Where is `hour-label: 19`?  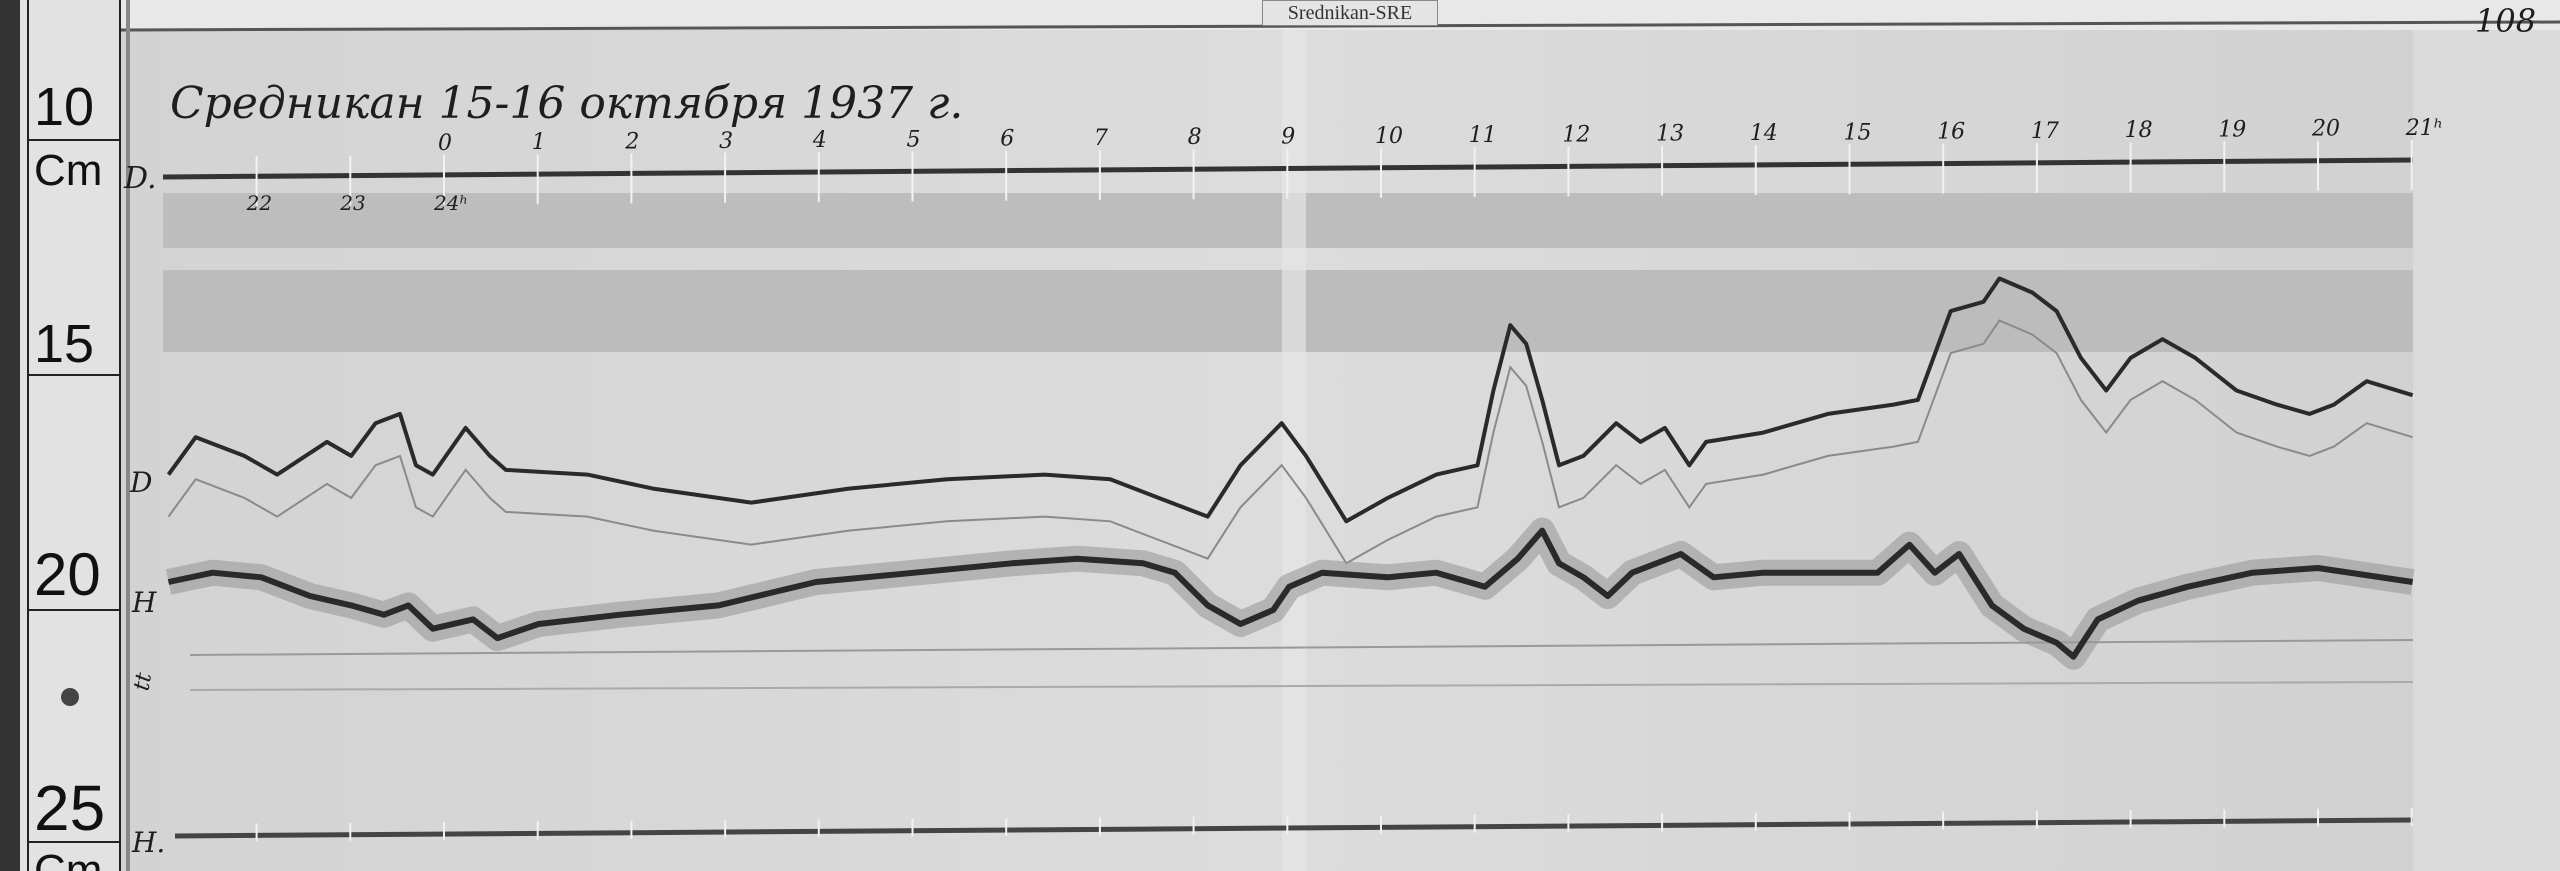
hour-label: 19 is located at coordinates (2232, 129).